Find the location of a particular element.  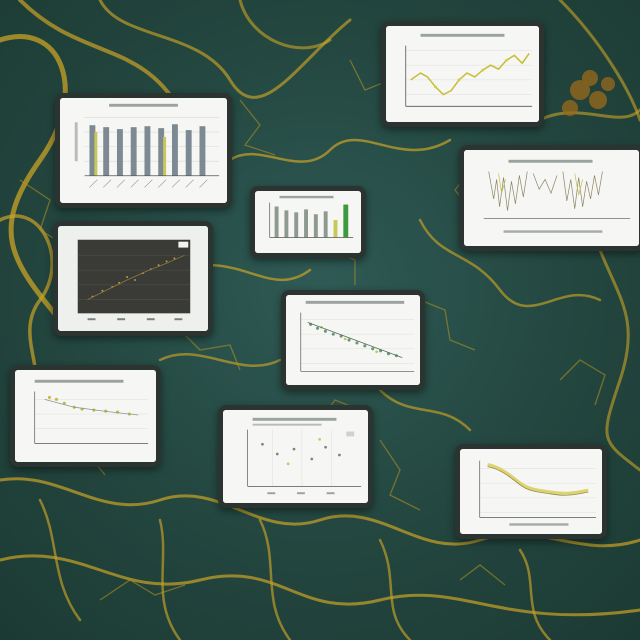

scatter-trend-thumbnail is located at coordinates (353, 340).